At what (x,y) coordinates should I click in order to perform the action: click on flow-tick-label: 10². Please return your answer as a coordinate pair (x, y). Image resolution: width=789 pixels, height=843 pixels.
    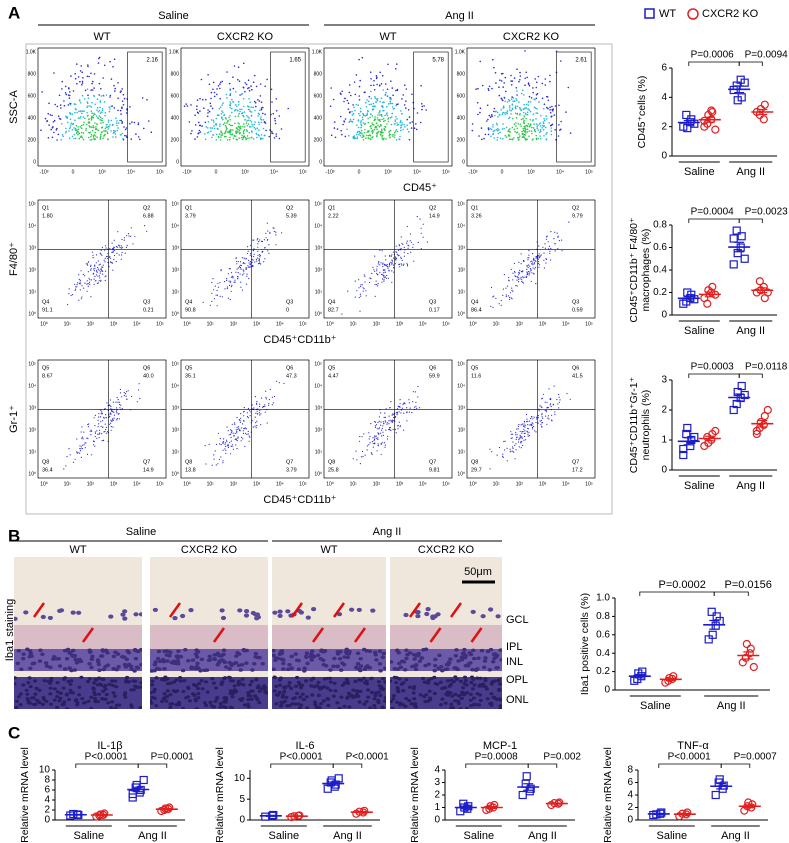
    Looking at the image, I should click on (520, 324).